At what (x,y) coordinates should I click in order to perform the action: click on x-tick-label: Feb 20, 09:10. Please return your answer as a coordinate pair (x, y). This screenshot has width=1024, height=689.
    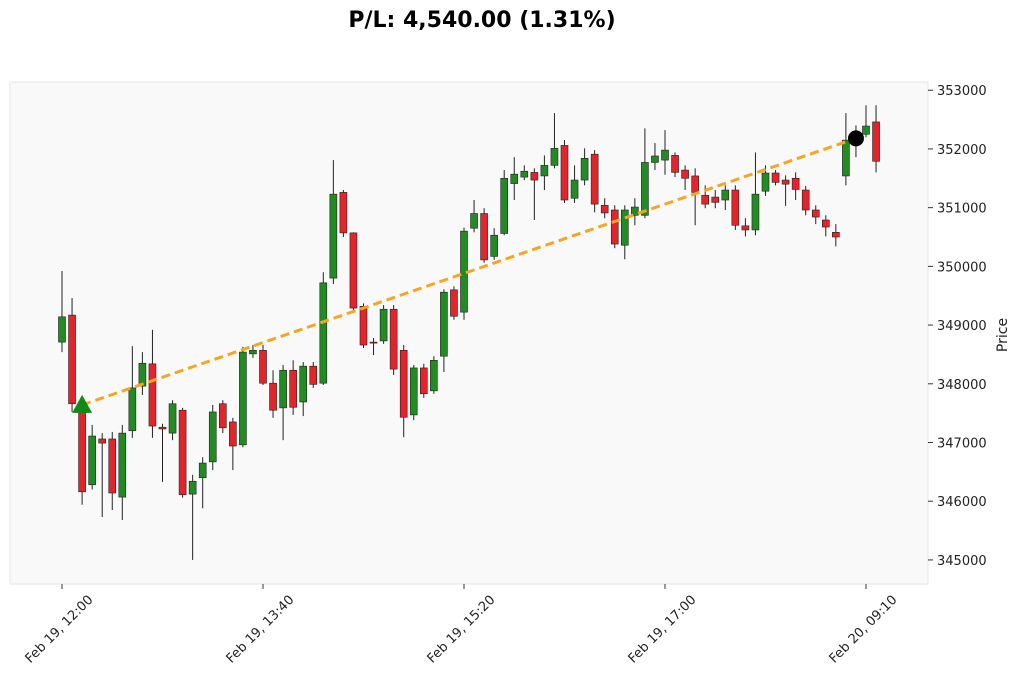
    Looking at the image, I should click on (864, 630).